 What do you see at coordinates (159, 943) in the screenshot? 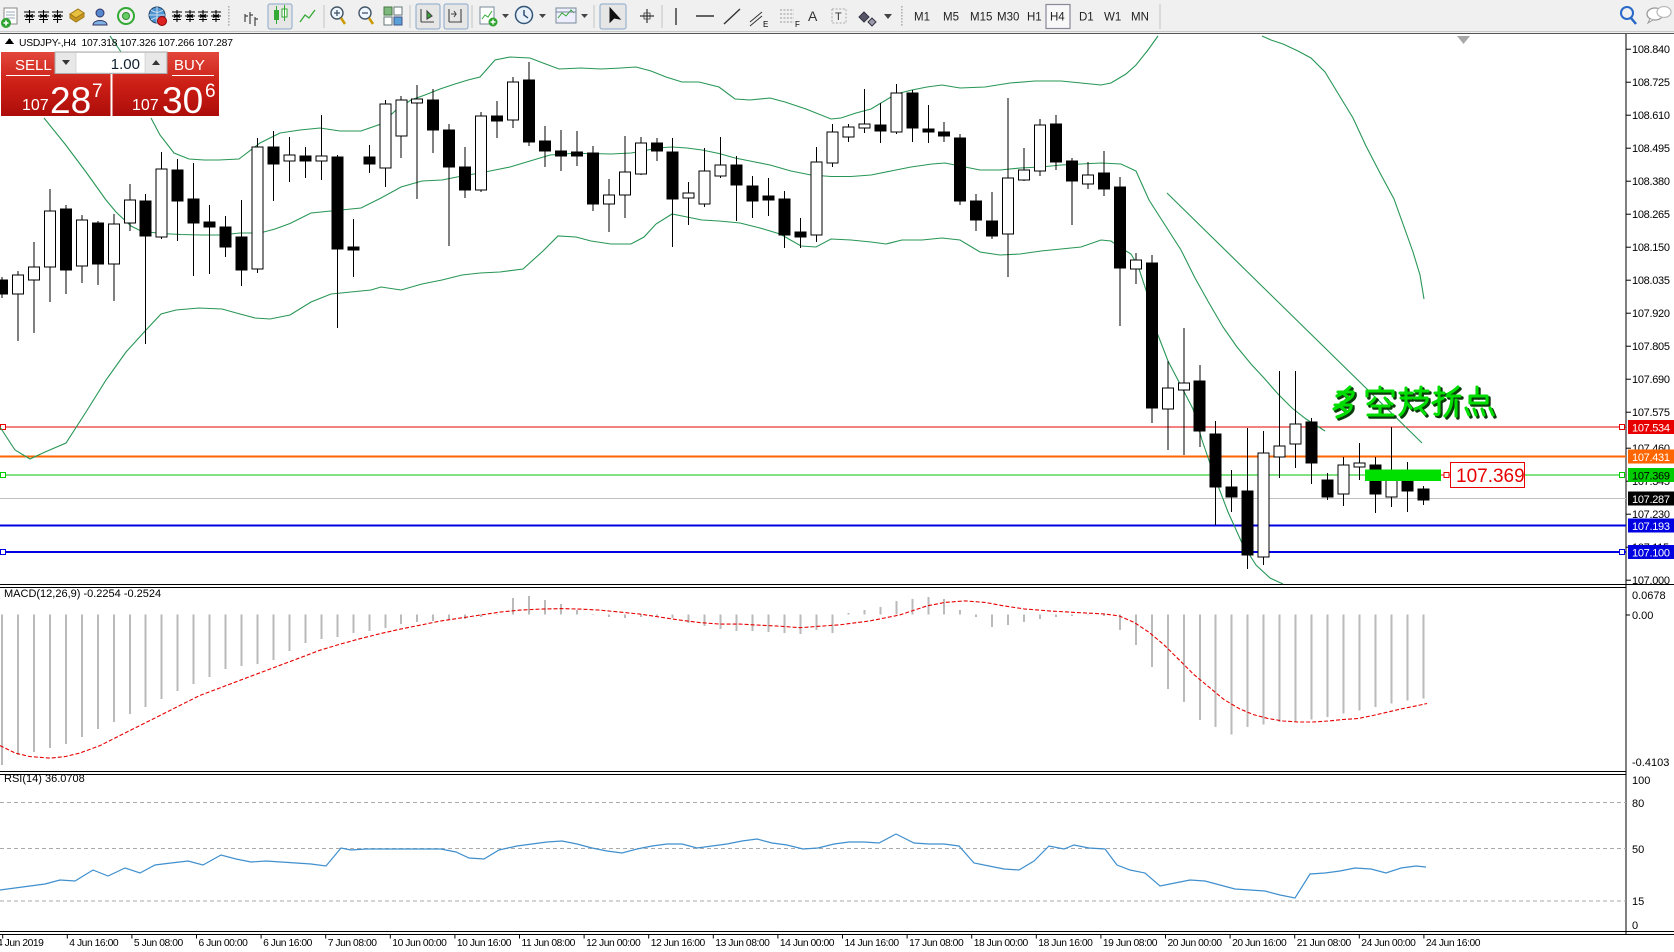
I see `svg-text: 5 Jun 08:00` at bounding box center [159, 943].